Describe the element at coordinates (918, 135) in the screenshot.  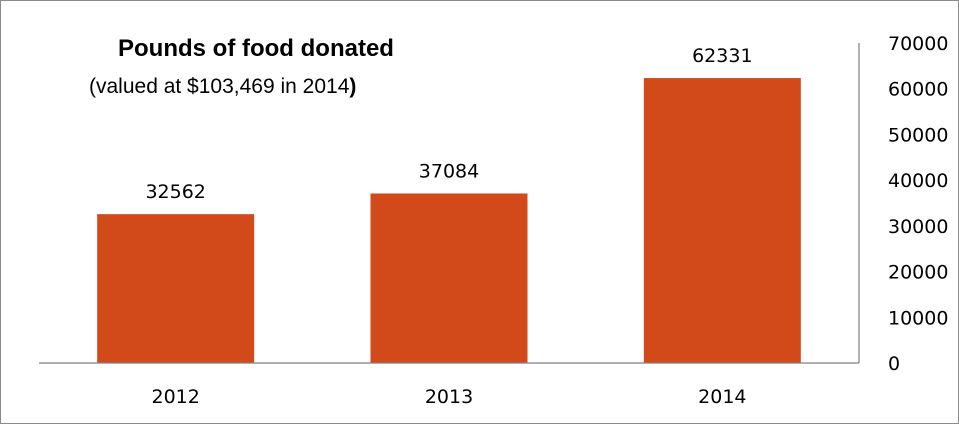
I see `y-tick-label: 50000` at that location.